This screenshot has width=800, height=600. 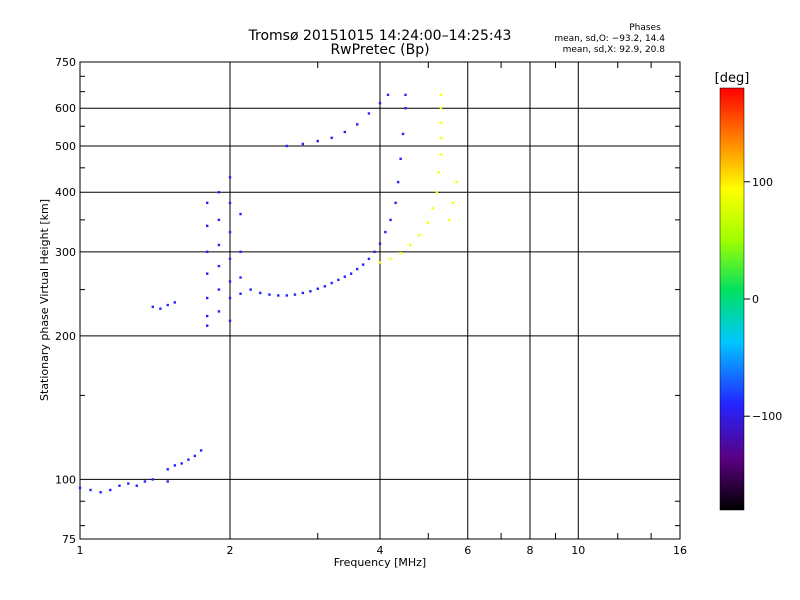 What do you see at coordinates (732, 299) in the screenshot?
I see `colorbar-gradient` at bounding box center [732, 299].